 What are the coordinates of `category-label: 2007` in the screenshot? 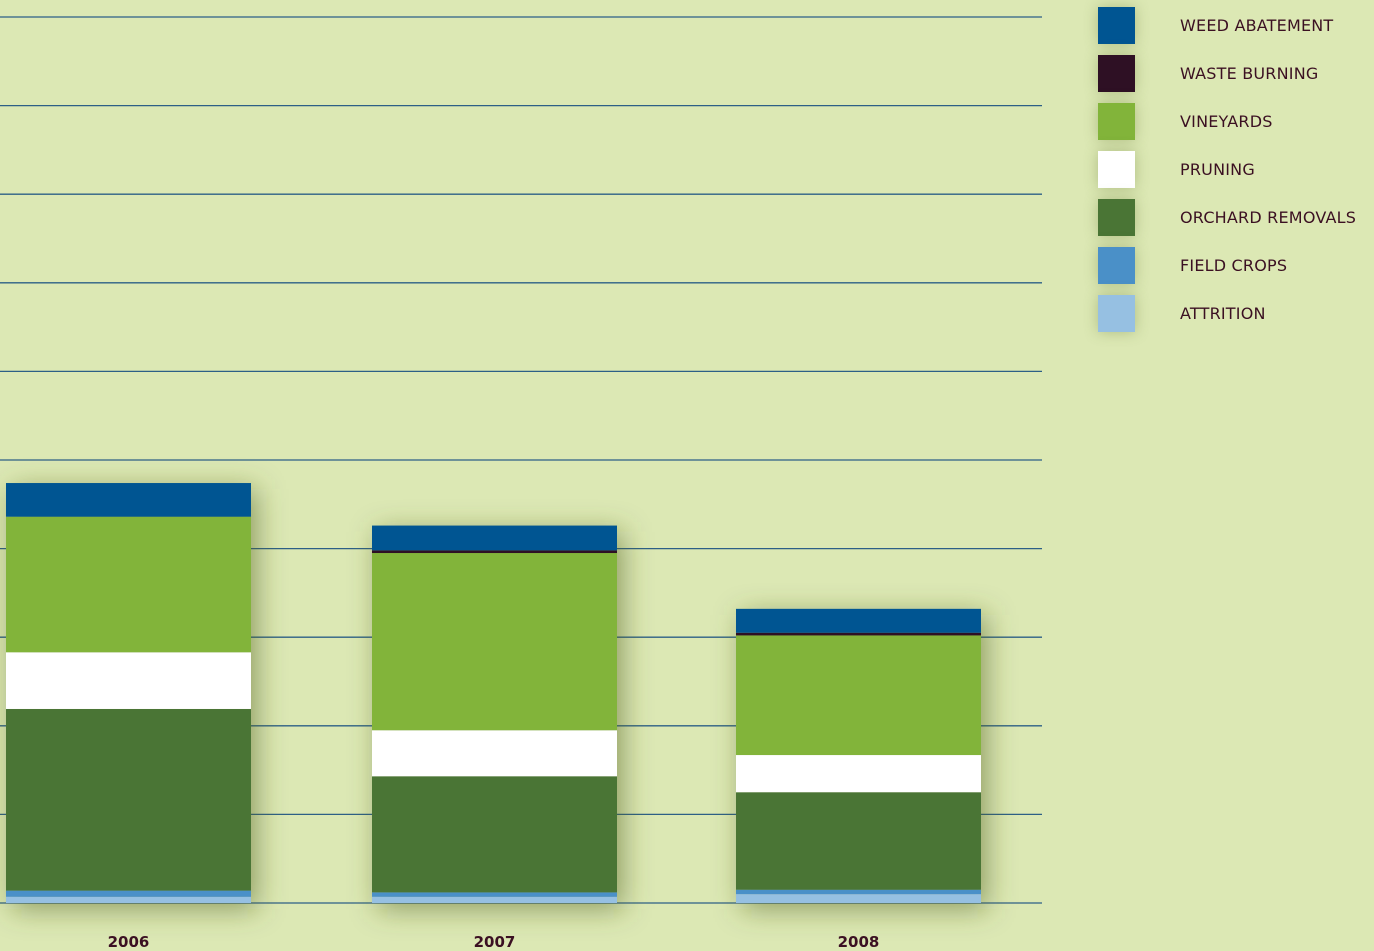 It's located at (495, 942).